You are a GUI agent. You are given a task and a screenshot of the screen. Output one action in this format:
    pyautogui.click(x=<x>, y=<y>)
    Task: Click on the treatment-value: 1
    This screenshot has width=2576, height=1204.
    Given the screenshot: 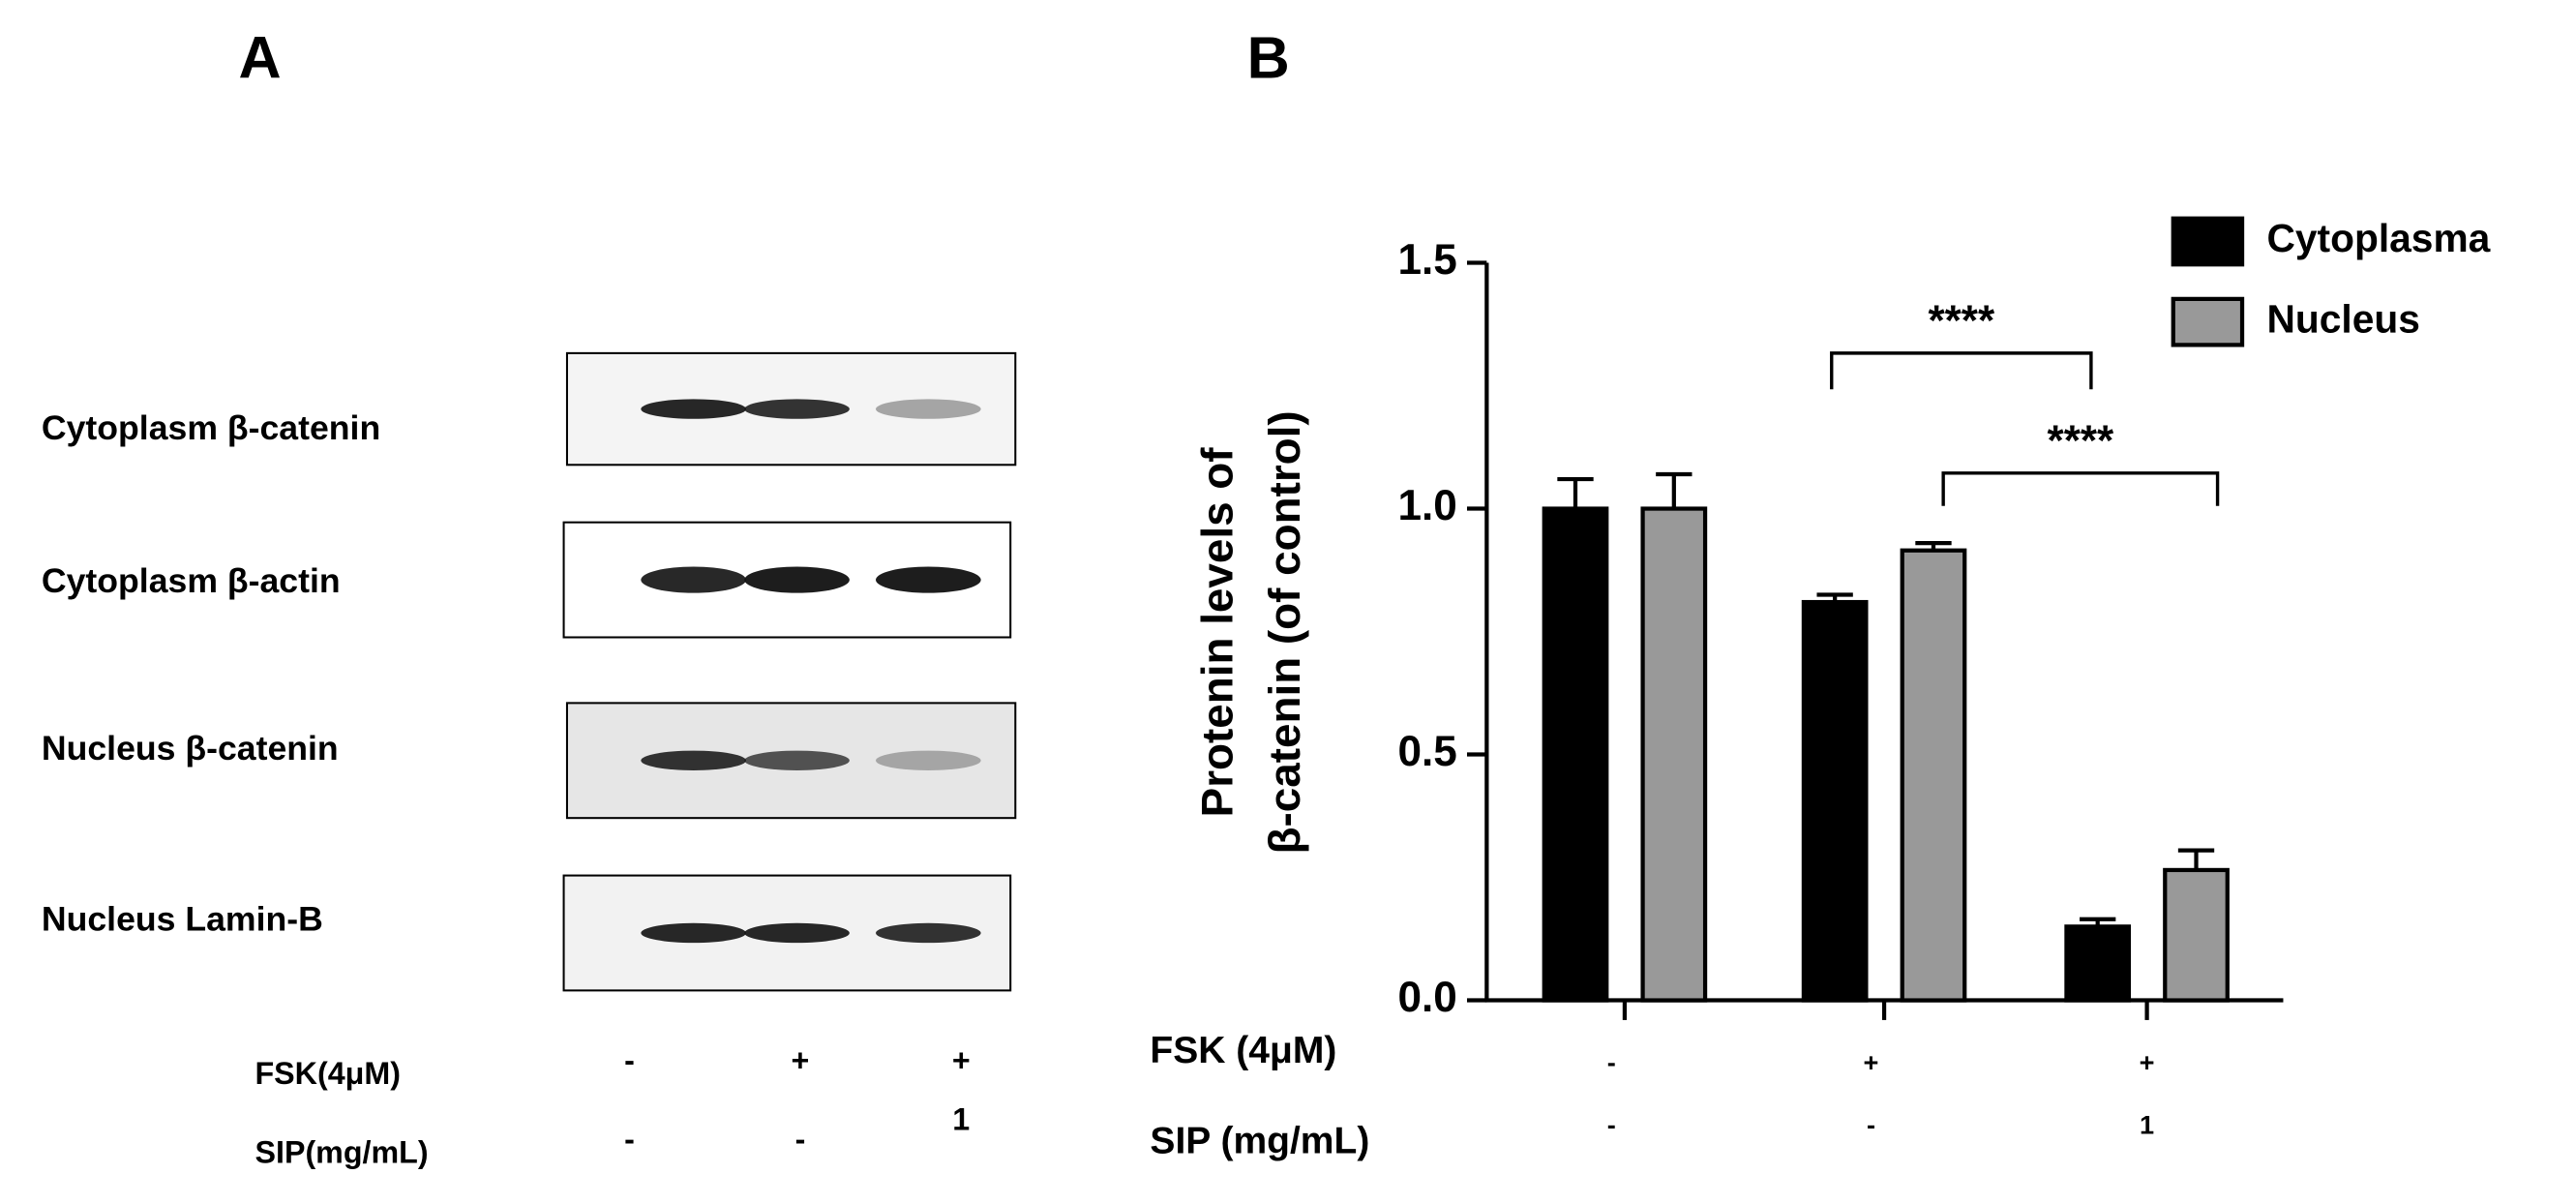 What is the action you would take?
    pyautogui.click(x=961, y=1119)
    